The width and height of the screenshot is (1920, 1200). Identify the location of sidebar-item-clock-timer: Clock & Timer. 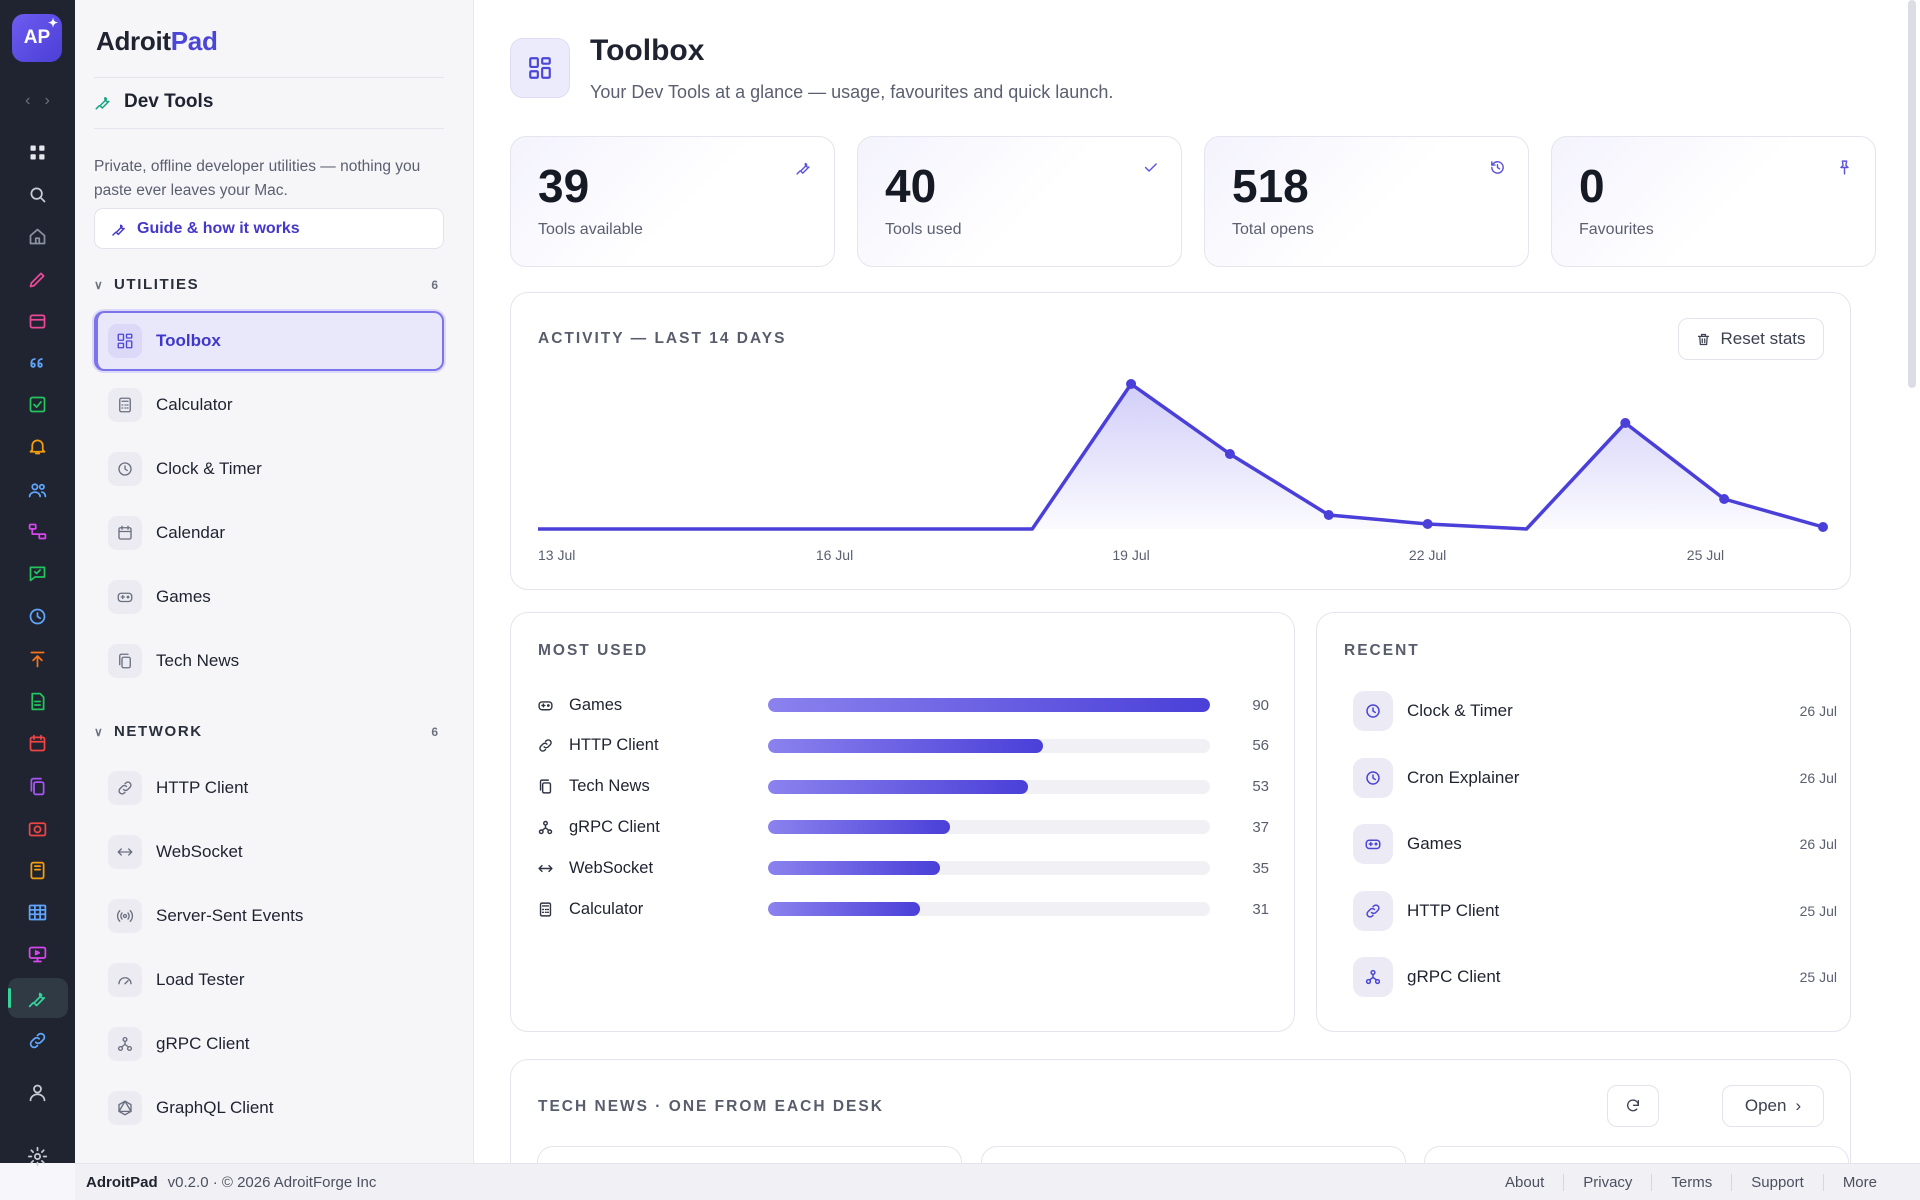
(269, 469).